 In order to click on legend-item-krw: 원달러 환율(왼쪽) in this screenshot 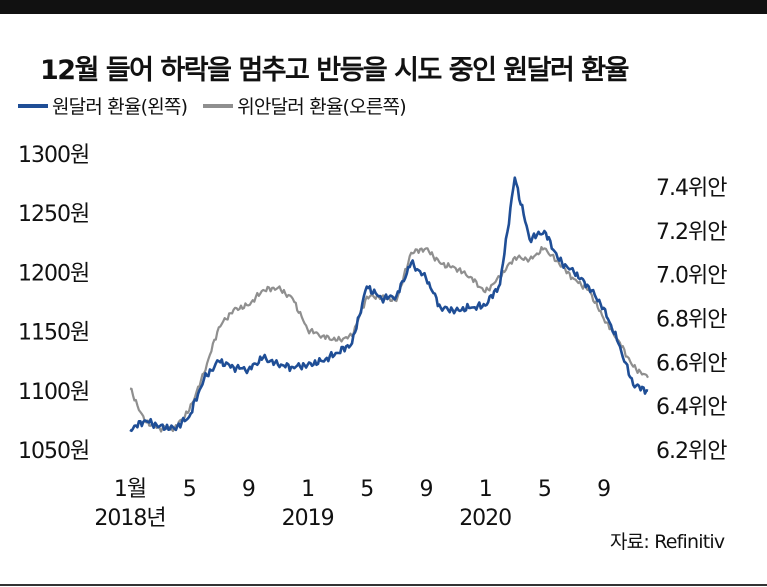, I will do `click(103, 105)`.